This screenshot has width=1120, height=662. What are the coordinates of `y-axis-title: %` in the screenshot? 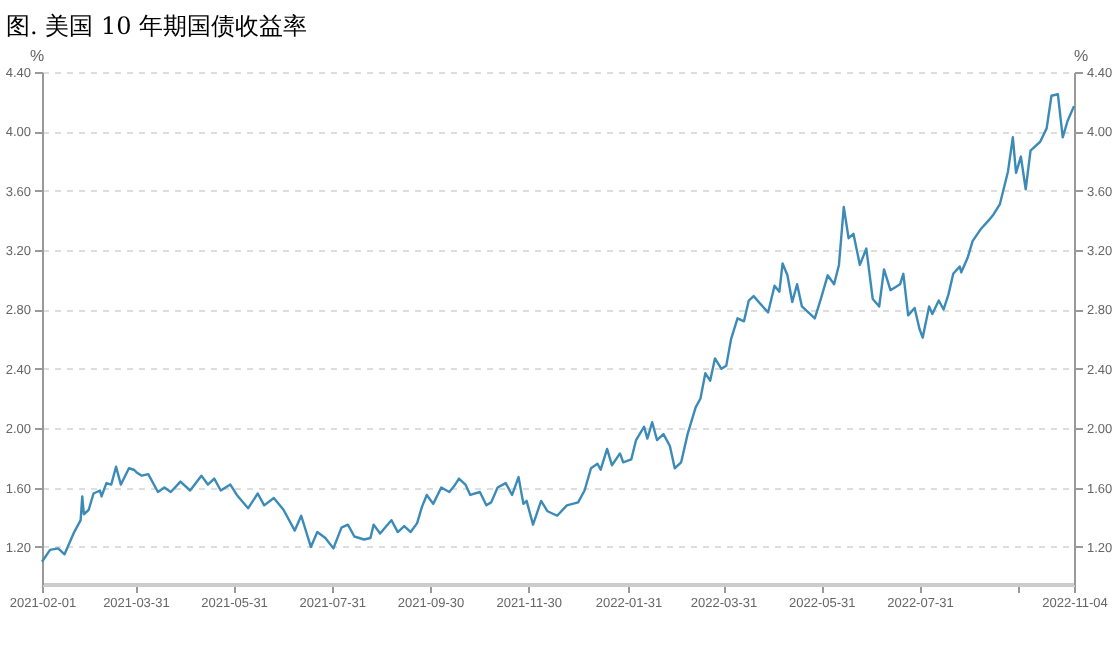 It's located at (37, 56).